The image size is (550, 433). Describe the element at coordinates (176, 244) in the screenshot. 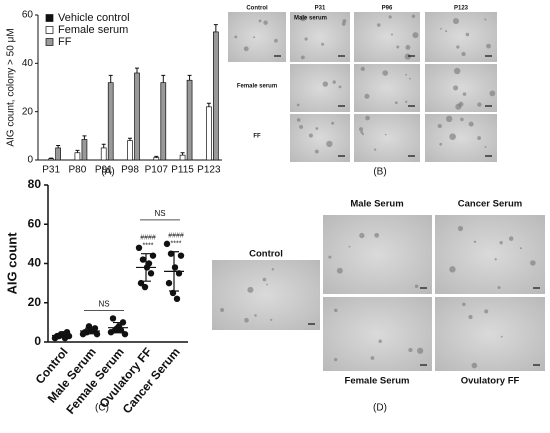

I see `significance-mark: ****` at that location.